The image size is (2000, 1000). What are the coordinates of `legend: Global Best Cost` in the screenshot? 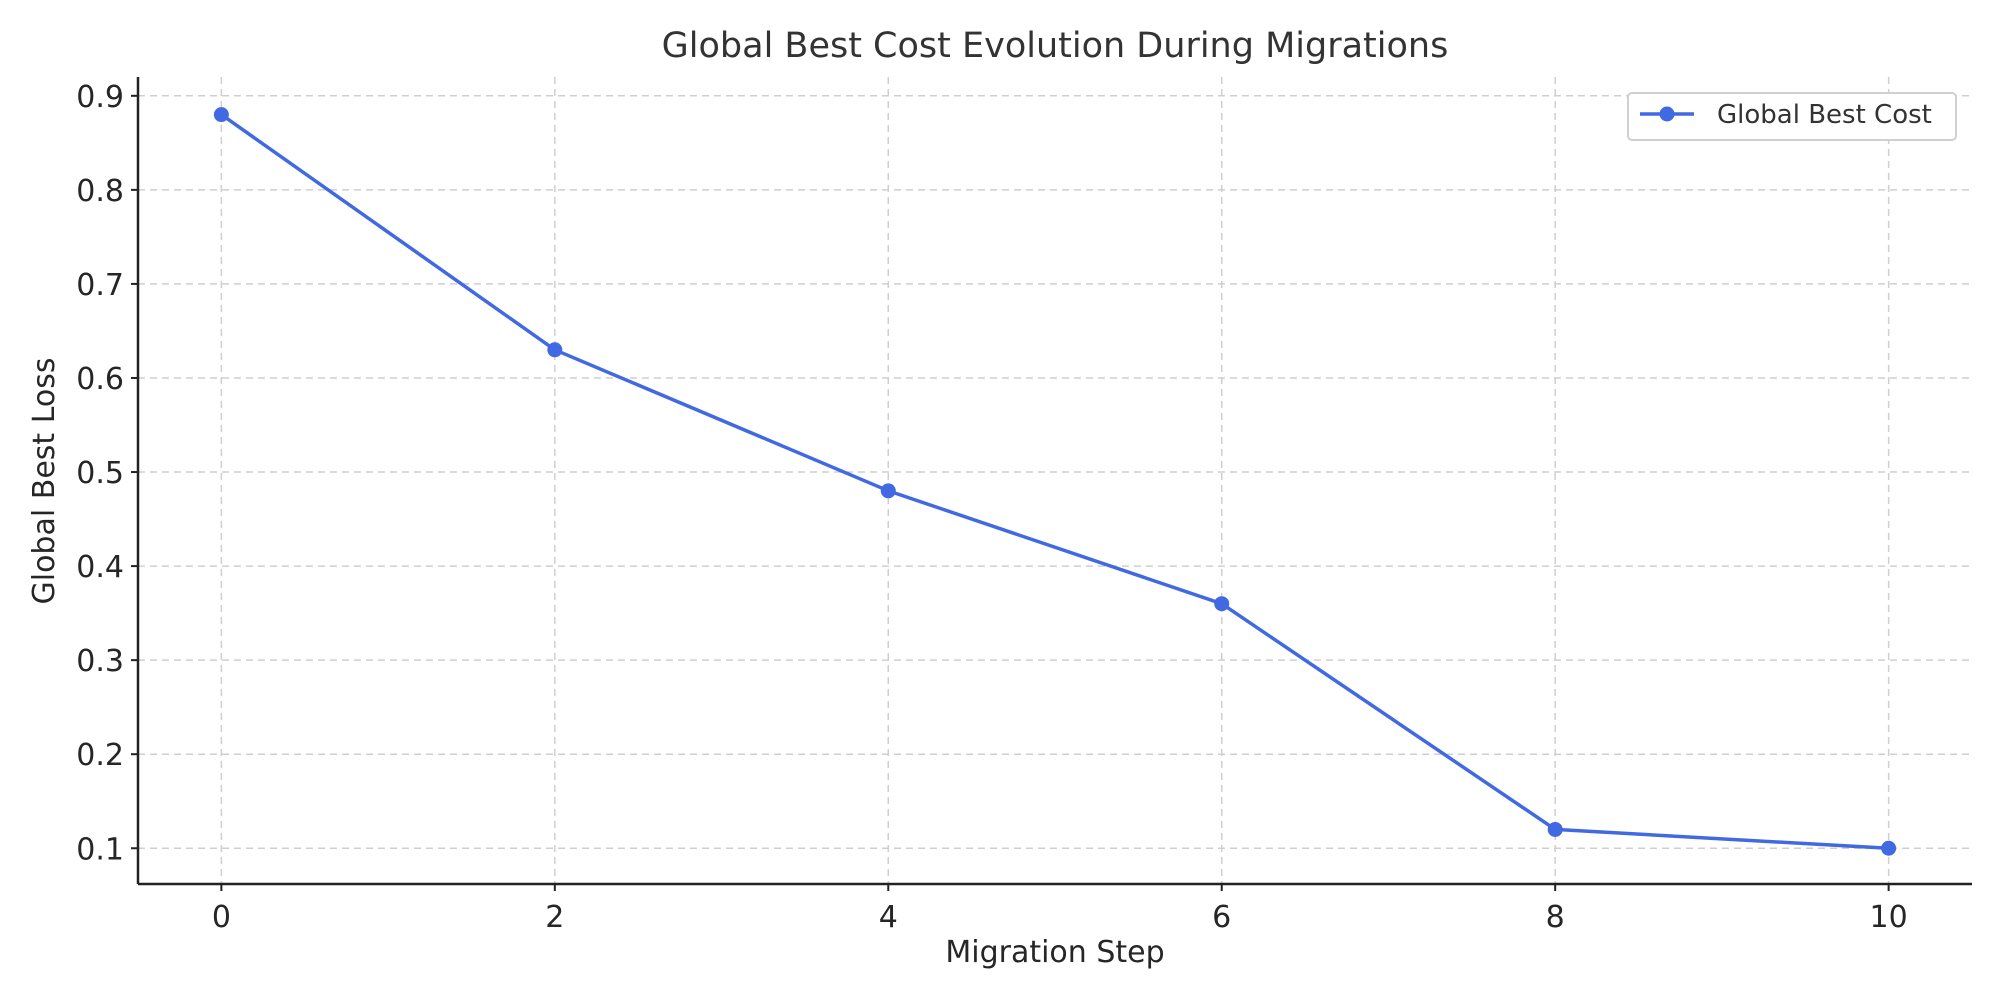 It's located at (1792, 116).